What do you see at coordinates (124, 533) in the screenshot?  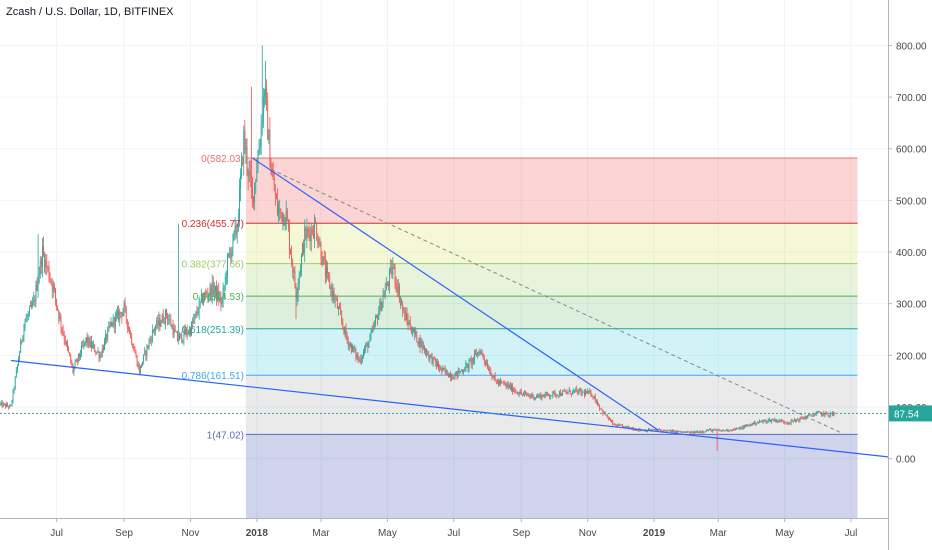 I see `time-tick-label: Sep` at bounding box center [124, 533].